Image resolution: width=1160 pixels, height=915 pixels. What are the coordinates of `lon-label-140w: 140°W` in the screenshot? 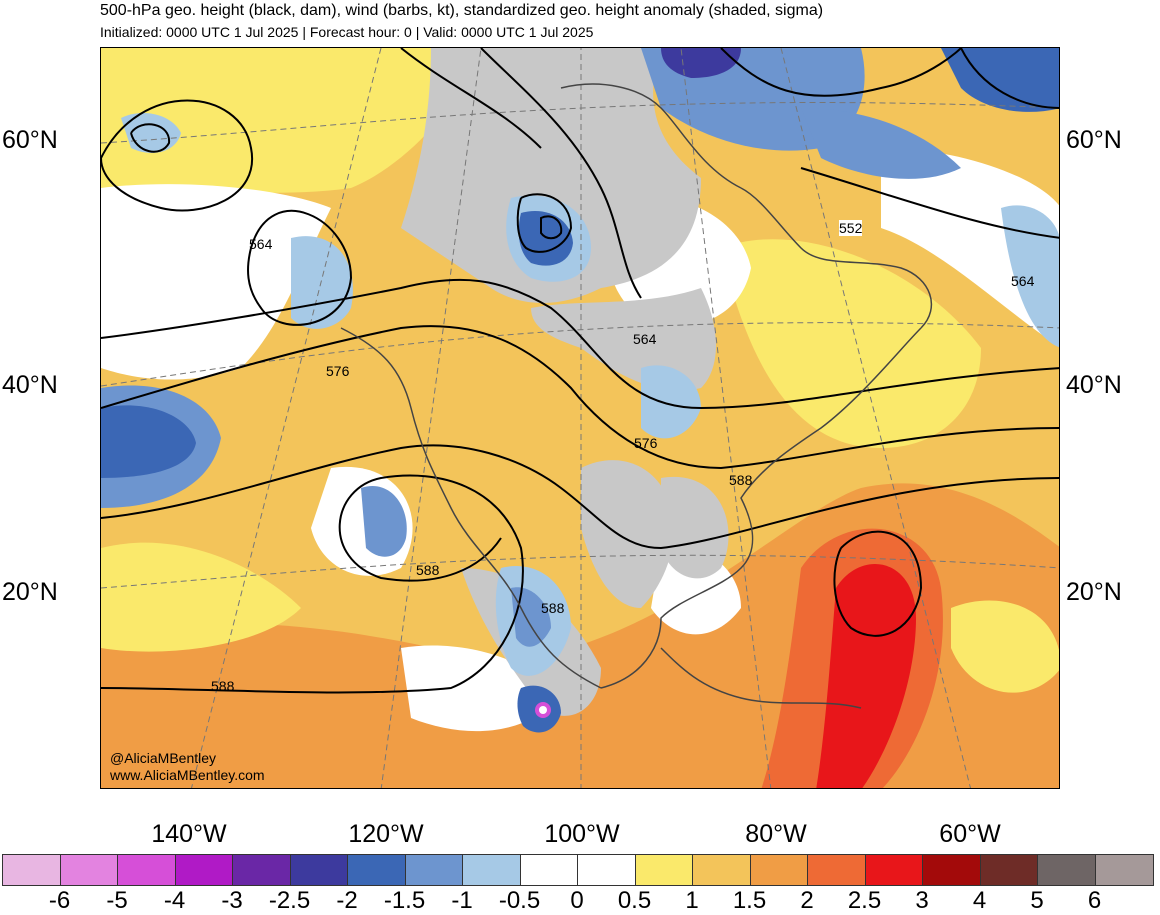 It's located at (189, 834).